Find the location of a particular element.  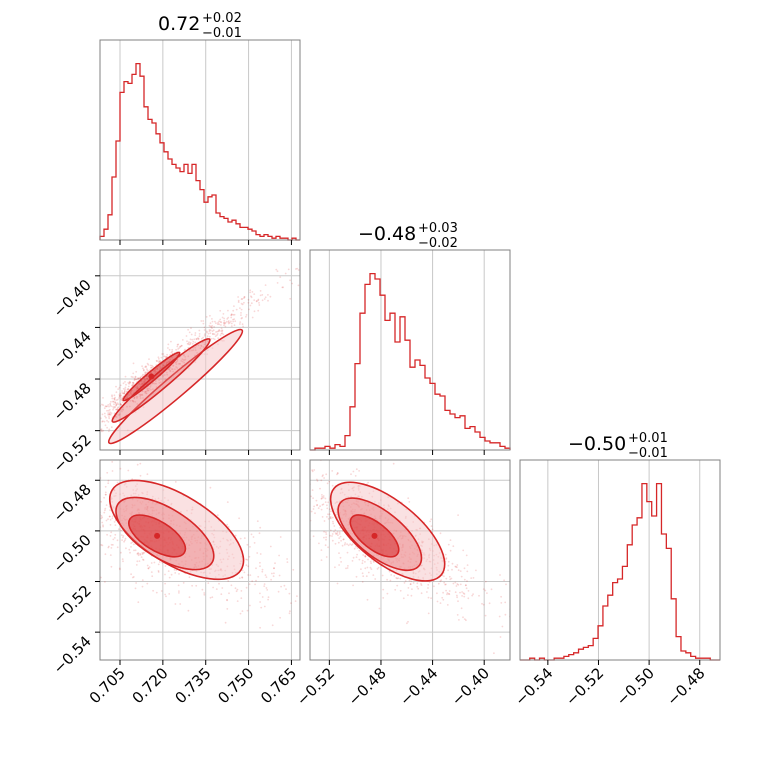

title-1-main: −0.48 is located at coordinates (387, 234).